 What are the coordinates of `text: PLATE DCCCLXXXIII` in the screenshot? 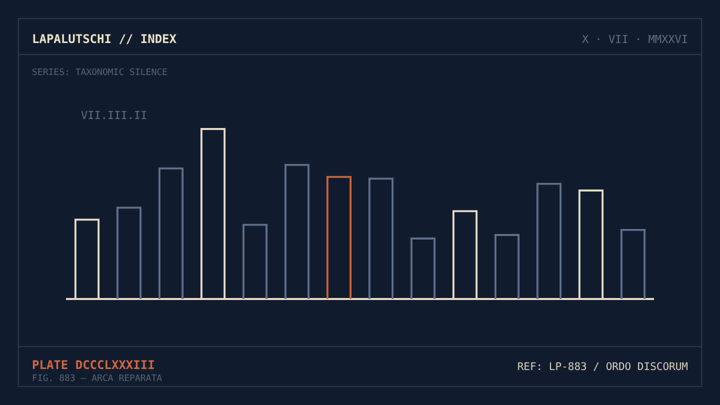 It's located at (93, 365).